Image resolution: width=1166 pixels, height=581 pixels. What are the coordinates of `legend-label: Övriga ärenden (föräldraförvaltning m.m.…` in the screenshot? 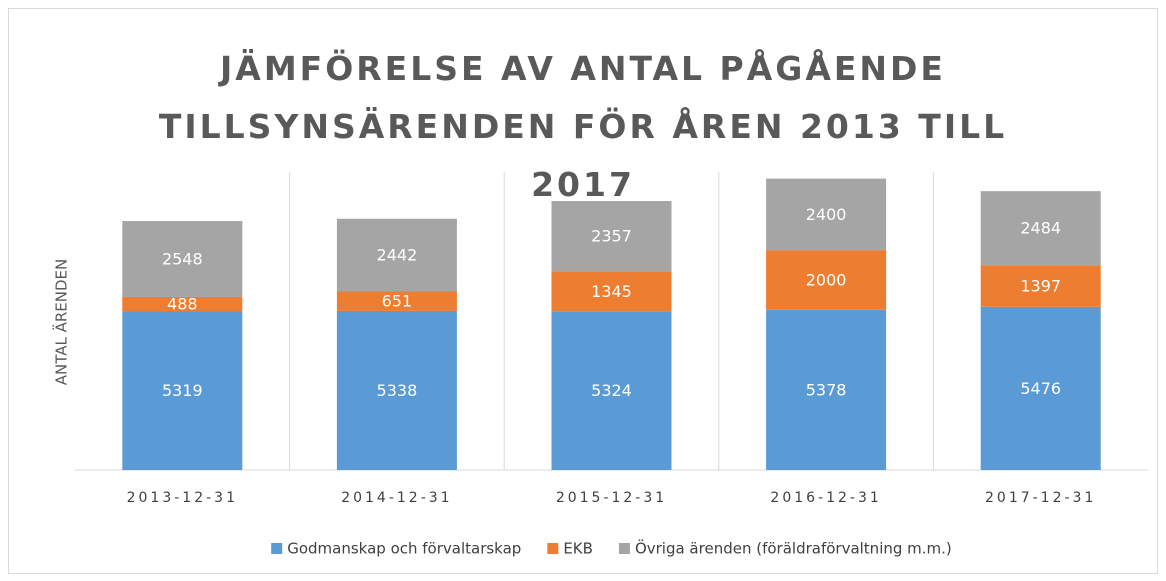 It's located at (793, 548).